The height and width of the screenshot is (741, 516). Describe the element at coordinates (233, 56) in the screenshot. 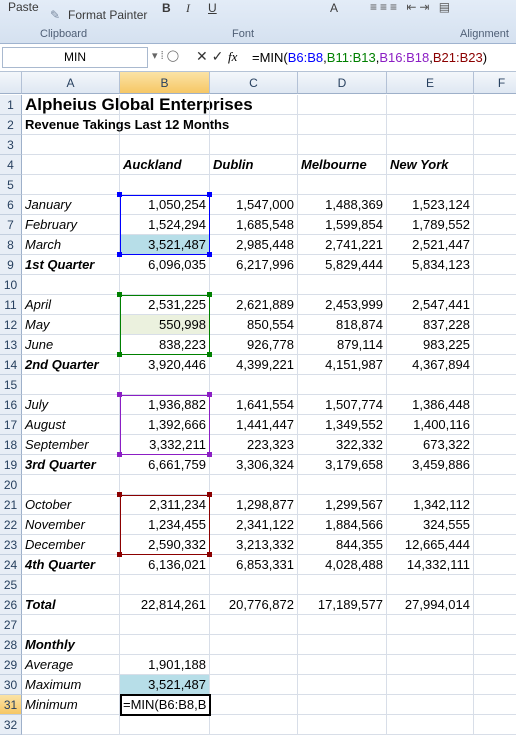

I see `insert-function: fx` at that location.